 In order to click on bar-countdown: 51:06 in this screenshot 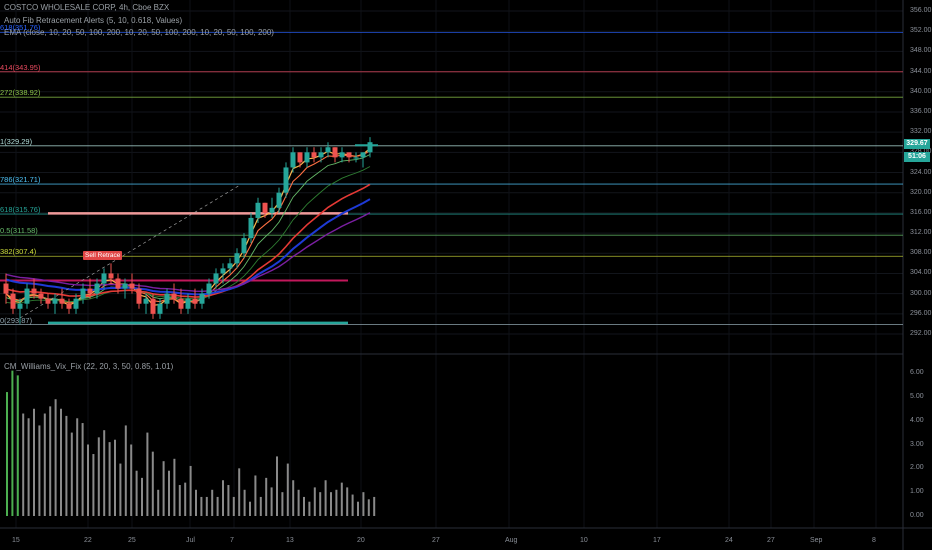, I will do `click(917, 157)`.